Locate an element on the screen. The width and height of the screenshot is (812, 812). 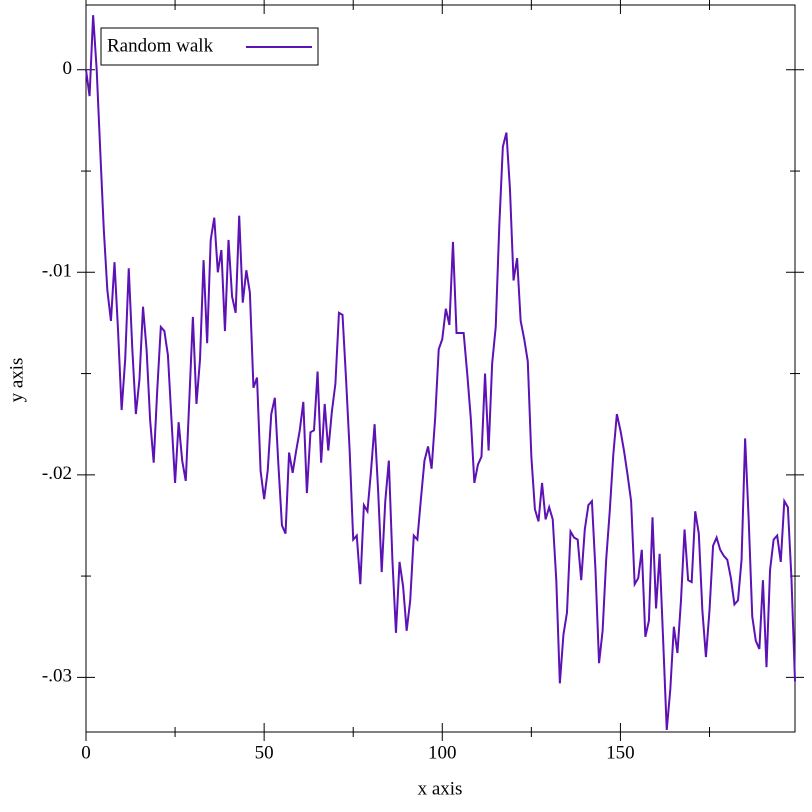
y-axis-label: y axis is located at coordinates (16, 380).